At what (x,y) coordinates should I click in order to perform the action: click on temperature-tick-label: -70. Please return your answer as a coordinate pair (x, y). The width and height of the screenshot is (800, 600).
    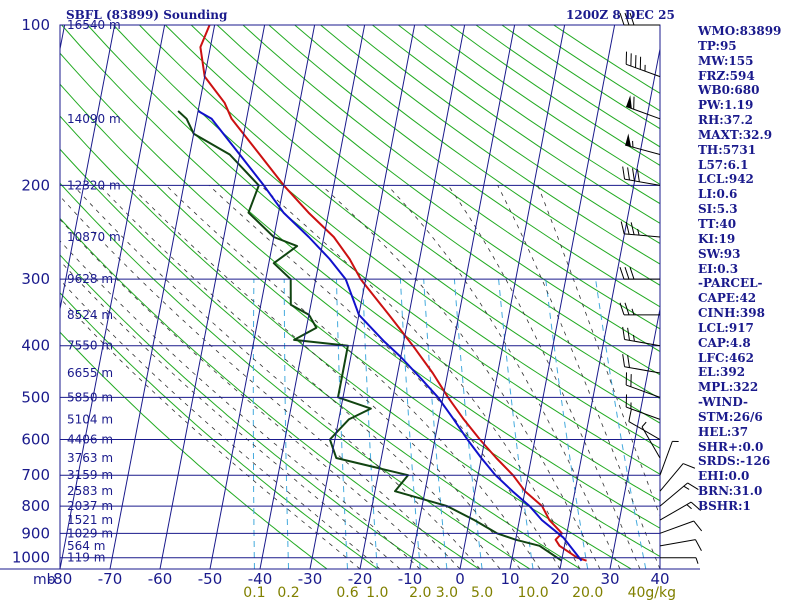
    Looking at the image, I should click on (110, 579).